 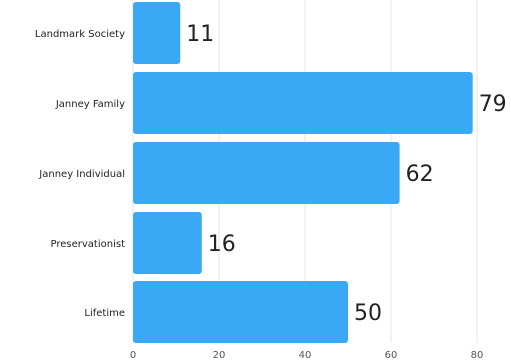 What do you see at coordinates (222, 244) in the screenshot?
I see `data-label: 16` at bounding box center [222, 244].